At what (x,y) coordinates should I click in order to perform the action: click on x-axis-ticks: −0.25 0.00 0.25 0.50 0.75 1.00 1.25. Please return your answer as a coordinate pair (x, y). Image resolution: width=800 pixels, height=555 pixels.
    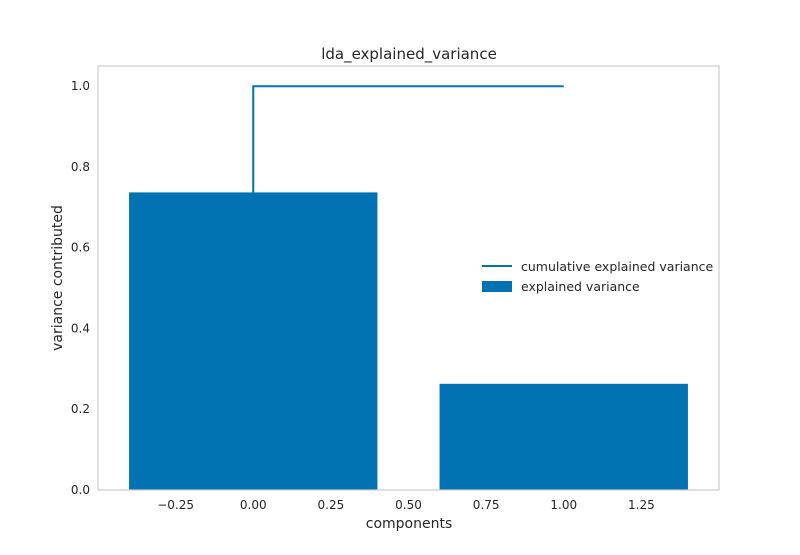
    Looking at the image, I should click on (406, 505).